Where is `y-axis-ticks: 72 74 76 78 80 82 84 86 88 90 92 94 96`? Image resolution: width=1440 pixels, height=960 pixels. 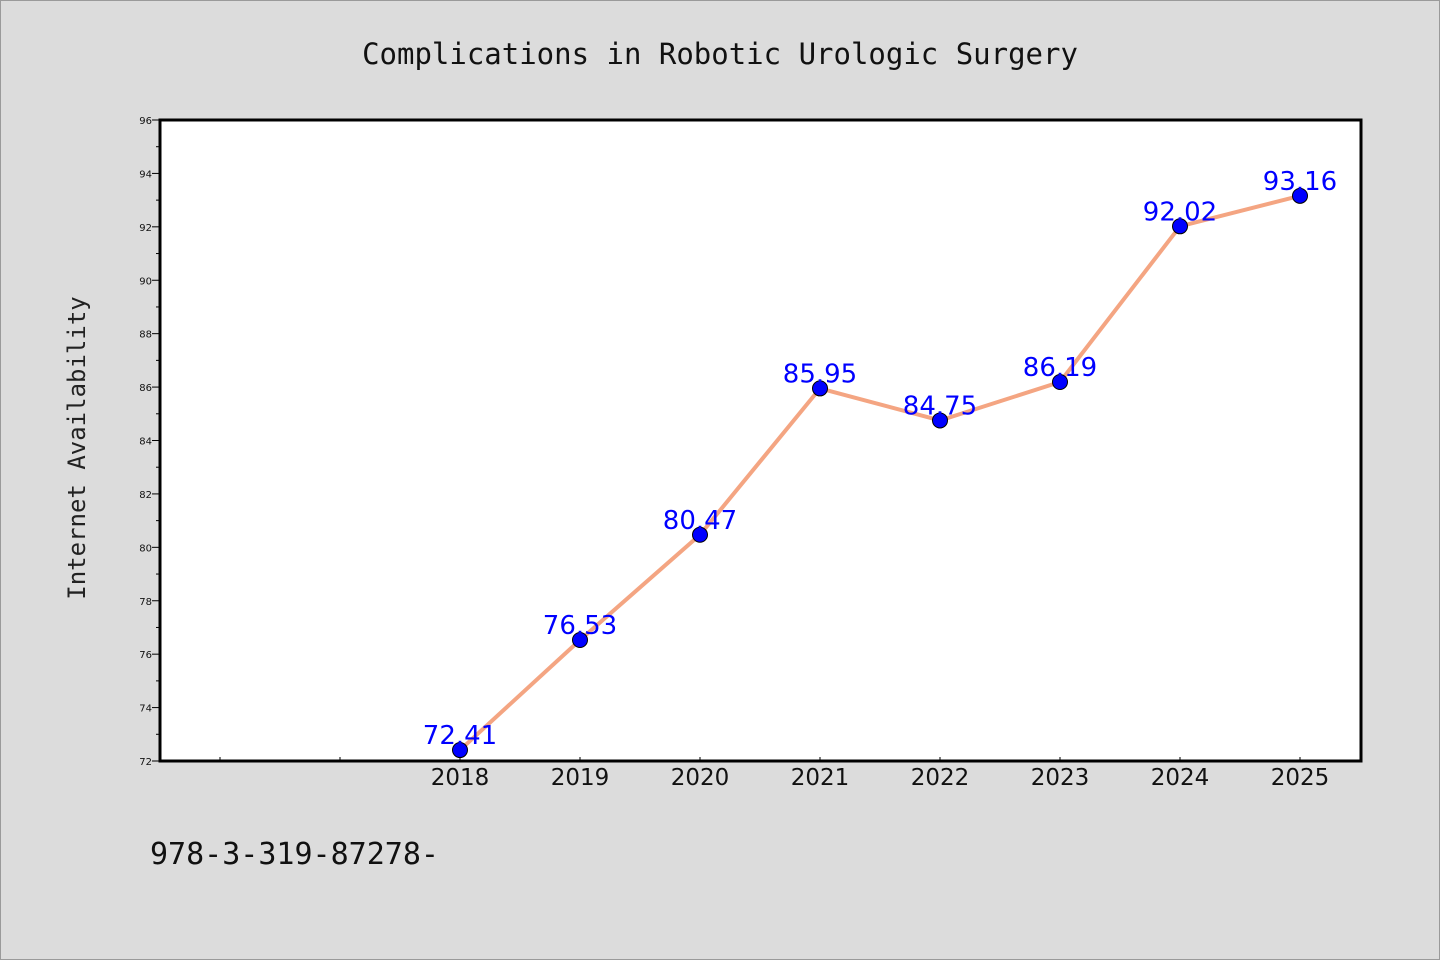 y-axis-ticks: 72 74 76 78 80 82 84 86 88 90 92 94 96 is located at coordinates (149, 442).